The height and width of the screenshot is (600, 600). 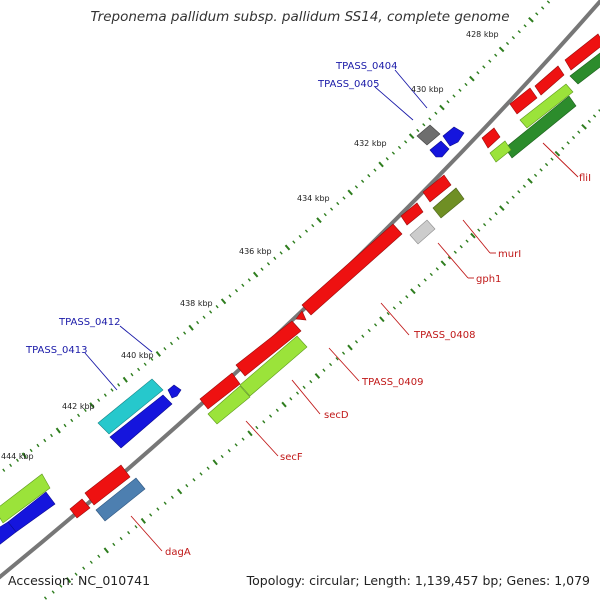 What do you see at coordinates (137, 355) in the screenshot?
I see `tick-label: 440 kbp` at bounding box center [137, 355].